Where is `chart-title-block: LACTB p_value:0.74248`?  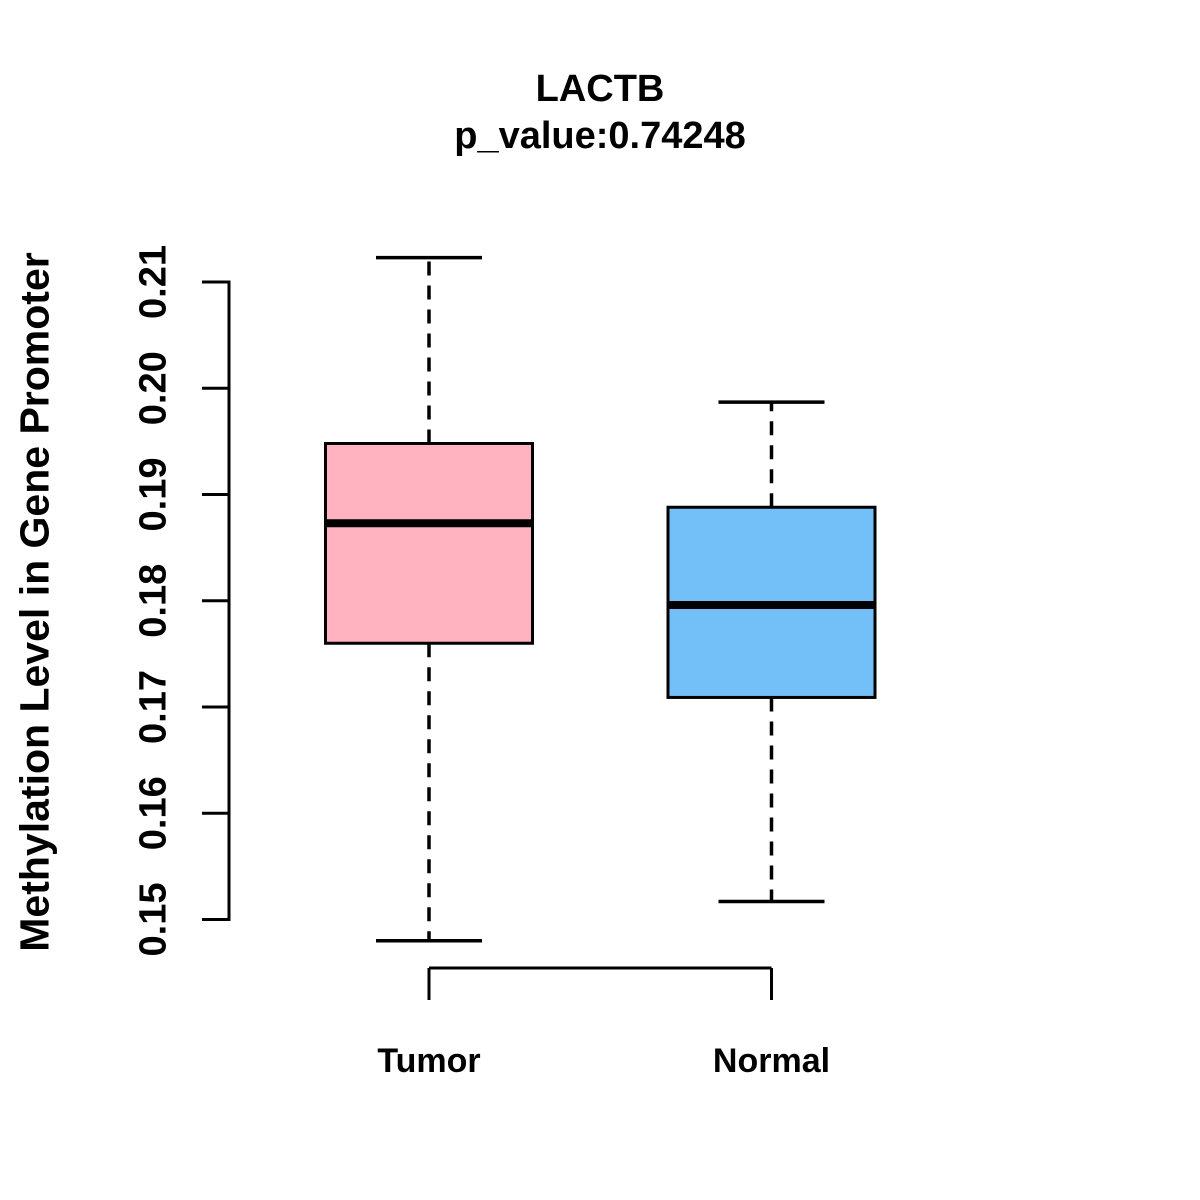 chart-title-block: LACTB p_value:0.74248 is located at coordinates (600, 113).